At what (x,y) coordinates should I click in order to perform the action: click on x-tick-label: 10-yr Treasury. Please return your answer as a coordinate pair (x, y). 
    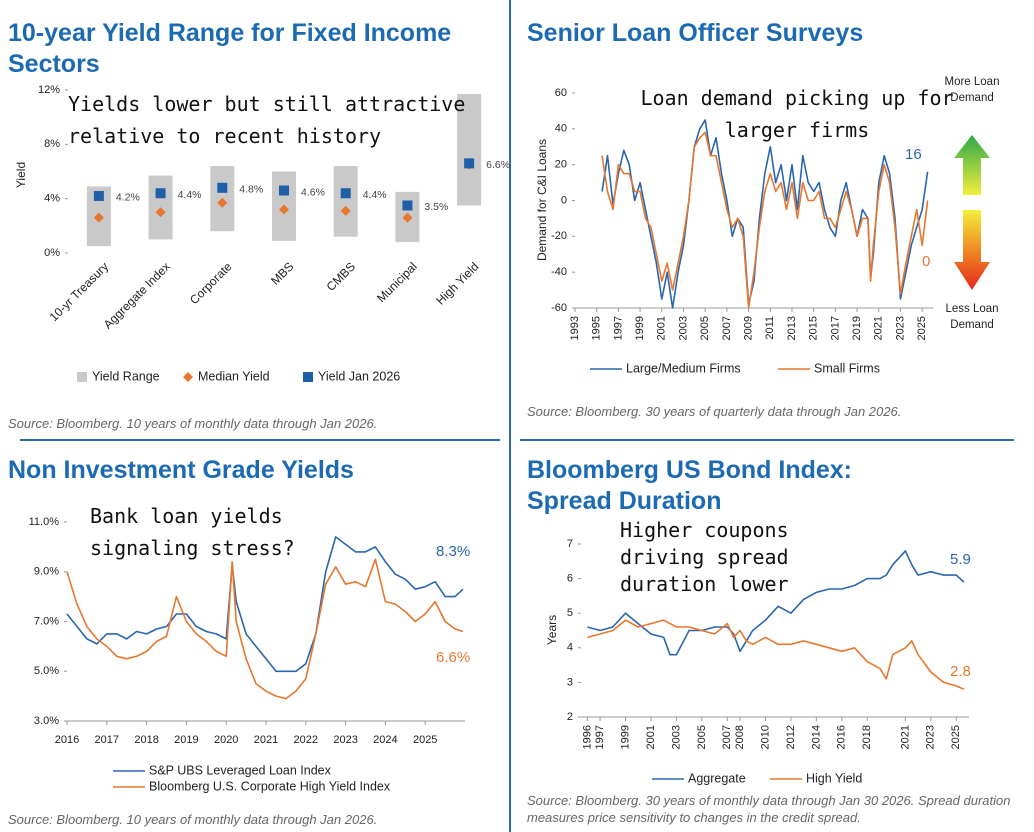
    Looking at the image, I should click on (79, 291).